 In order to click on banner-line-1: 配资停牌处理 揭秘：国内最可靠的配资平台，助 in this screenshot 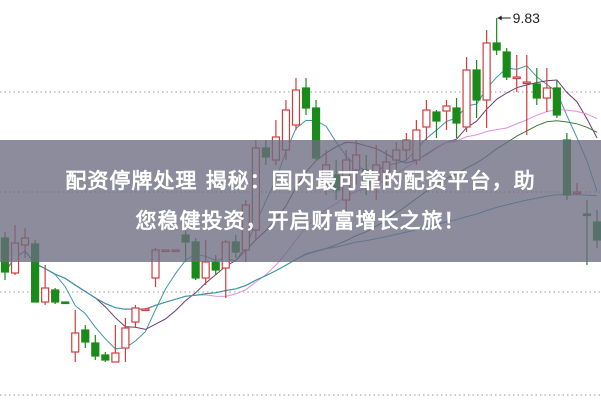, I will do `click(300, 181)`.